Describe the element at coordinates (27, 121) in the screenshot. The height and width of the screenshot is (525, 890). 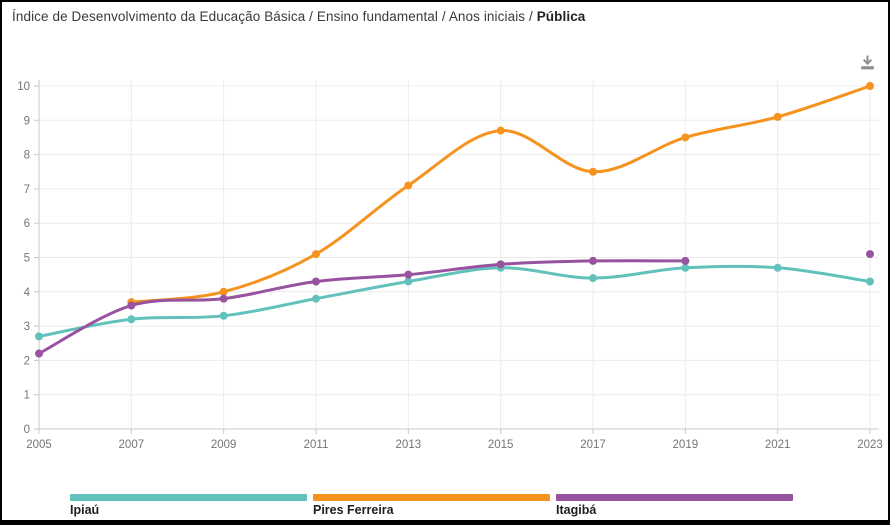
I see `y-tick-label: 9` at that location.